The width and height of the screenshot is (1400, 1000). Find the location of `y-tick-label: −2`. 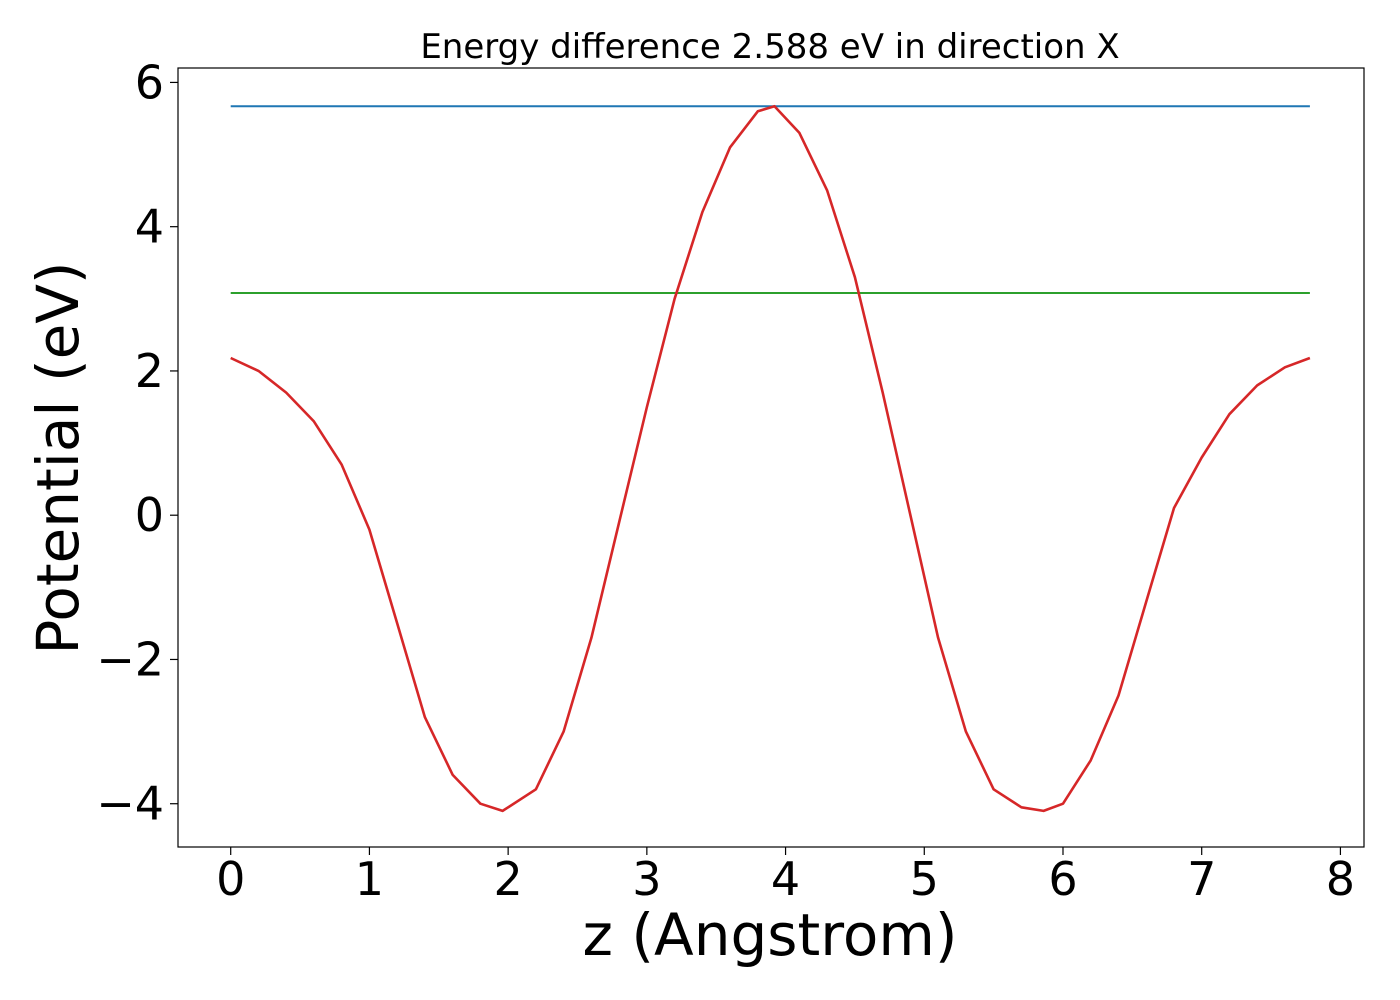

y-tick-label: −2 is located at coordinates (130, 659).